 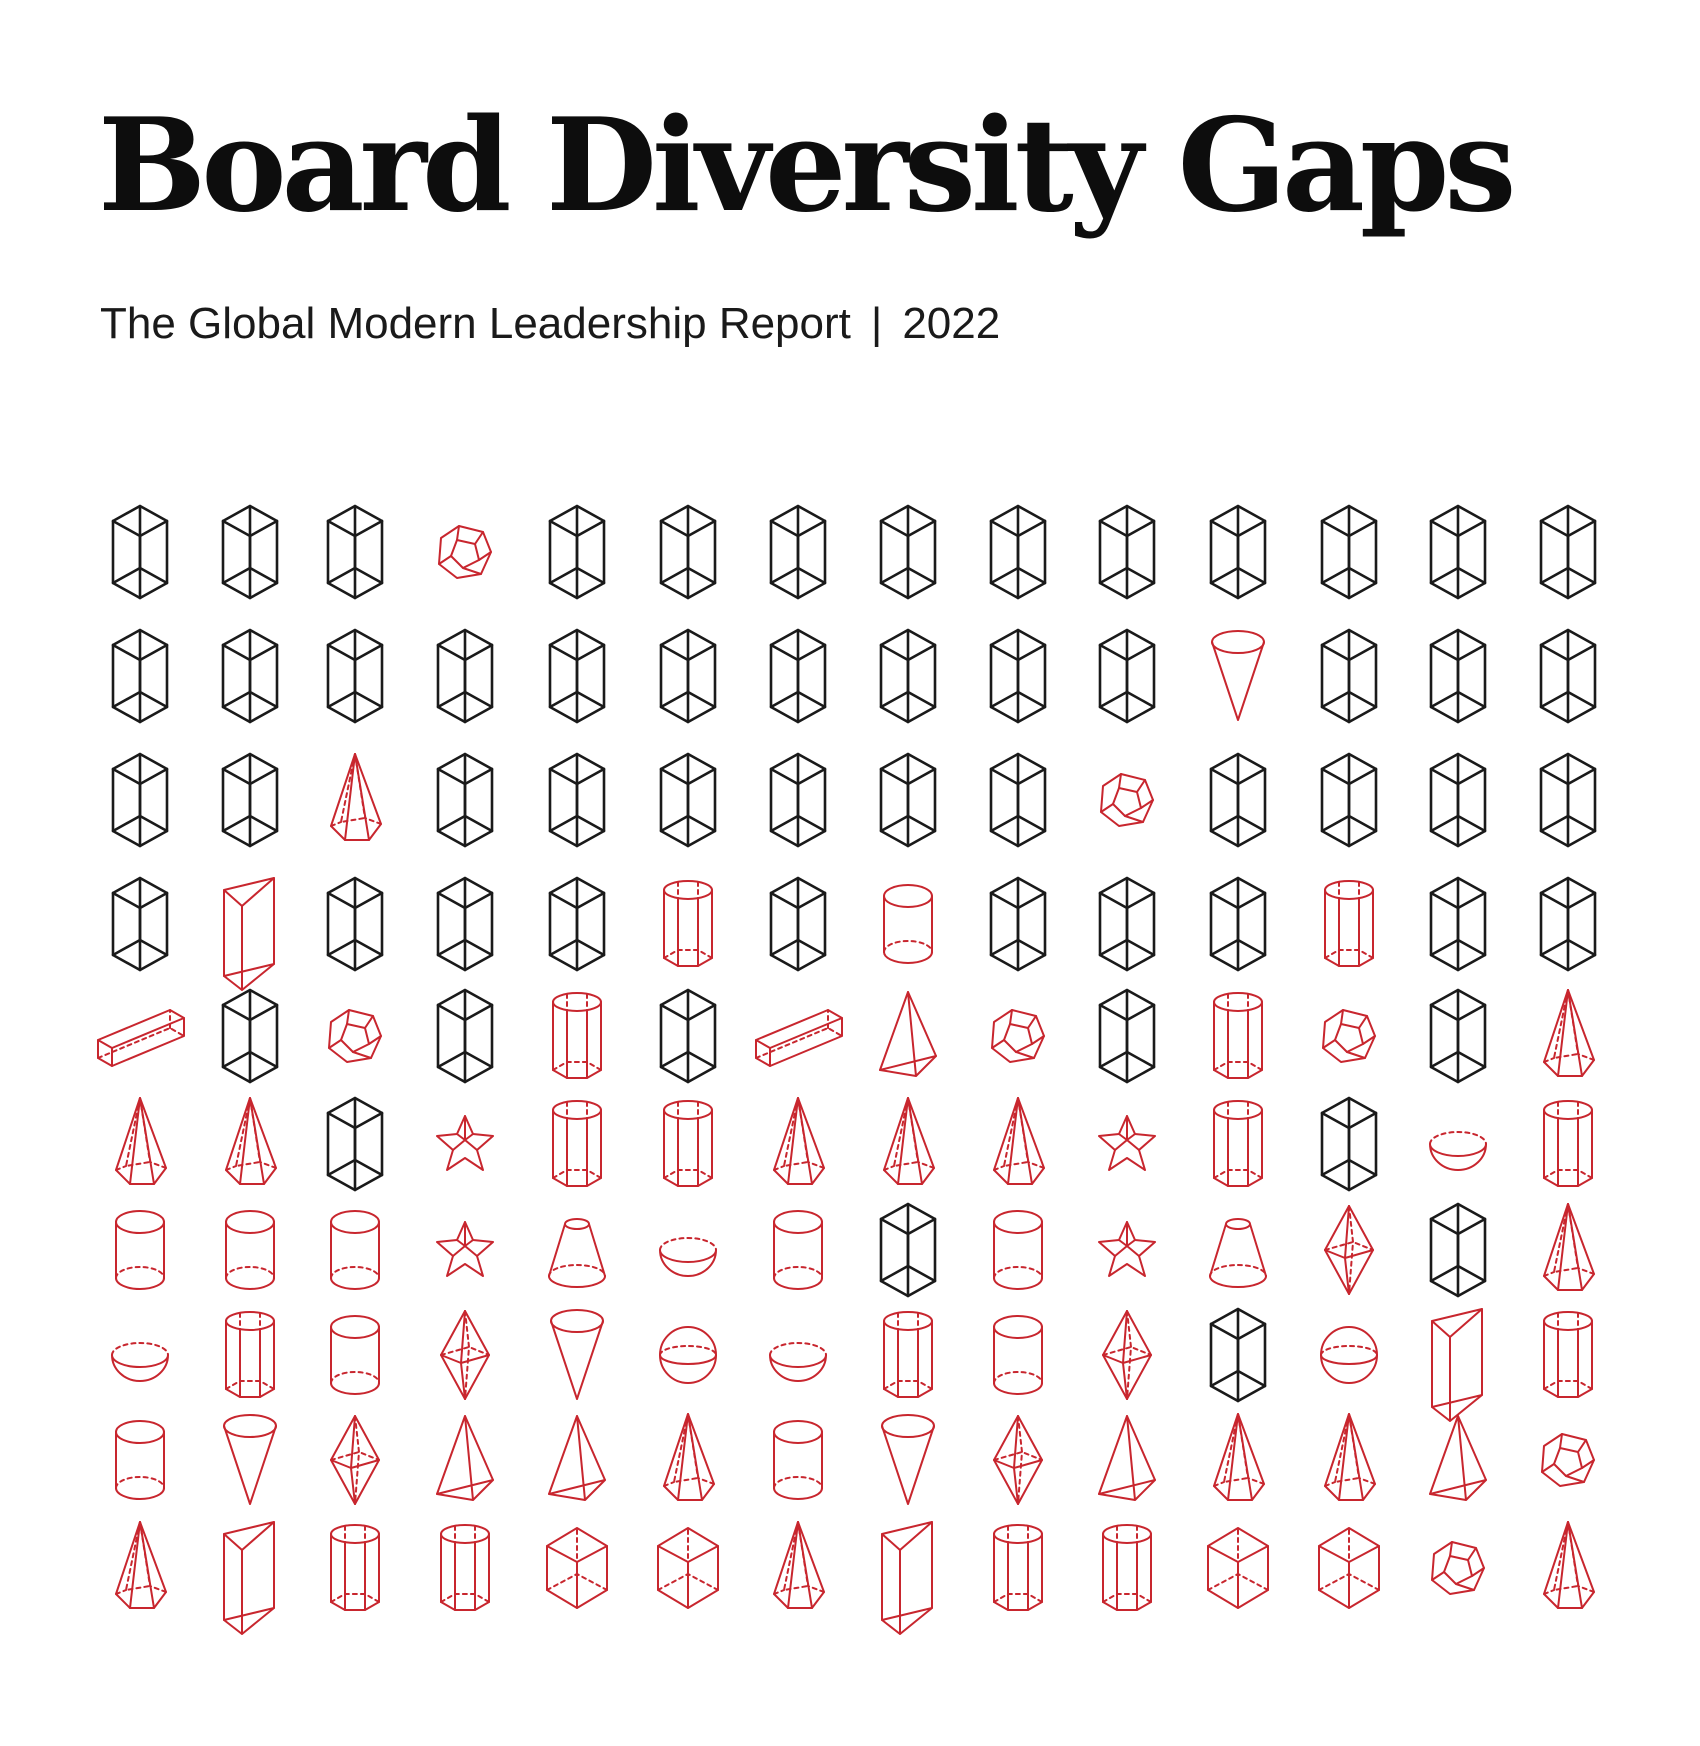 What do you see at coordinates (807, 166) in the screenshot?
I see `report-title: Board Diversity Gaps` at bounding box center [807, 166].